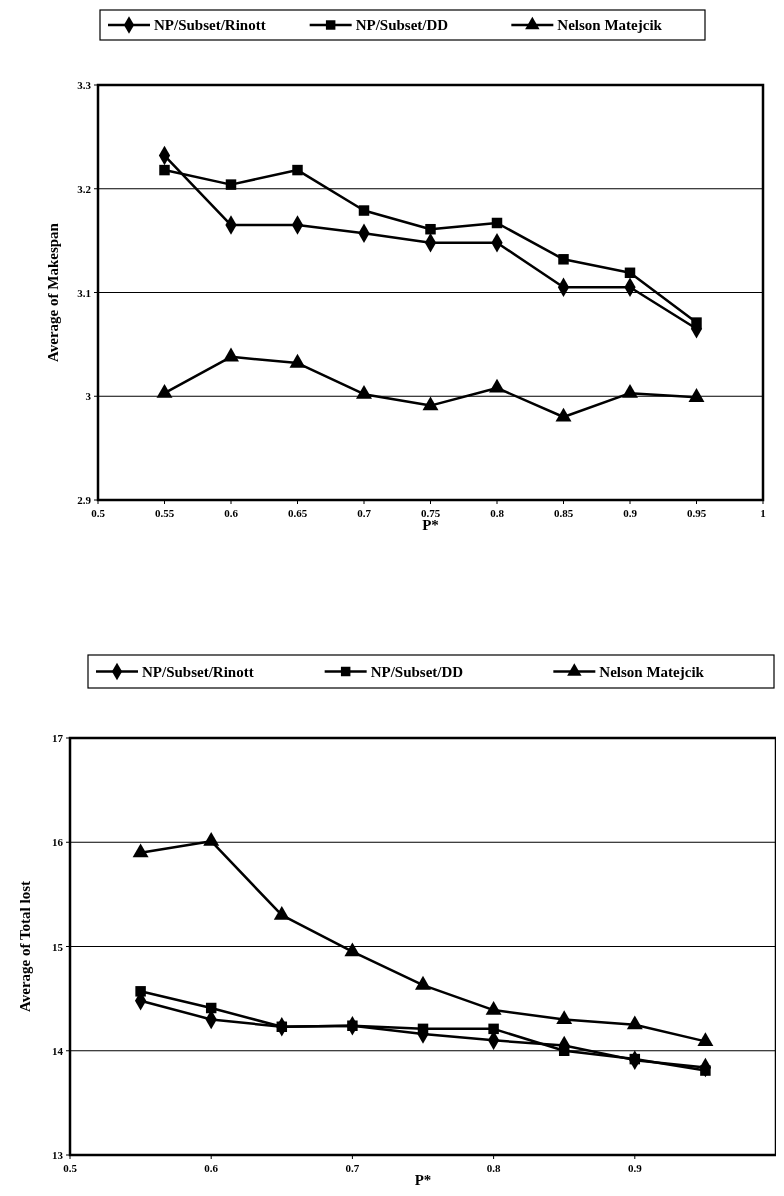  What do you see at coordinates (58, 842) in the screenshot?
I see `y-tick-label: 16` at bounding box center [58, 842].